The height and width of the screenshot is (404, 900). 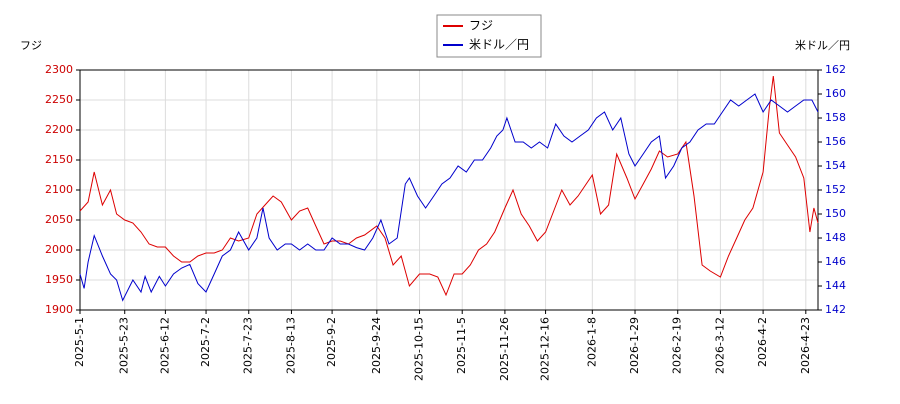 I want to click on x-tick-label: 2025-5-23, so click(x=124, y=345).